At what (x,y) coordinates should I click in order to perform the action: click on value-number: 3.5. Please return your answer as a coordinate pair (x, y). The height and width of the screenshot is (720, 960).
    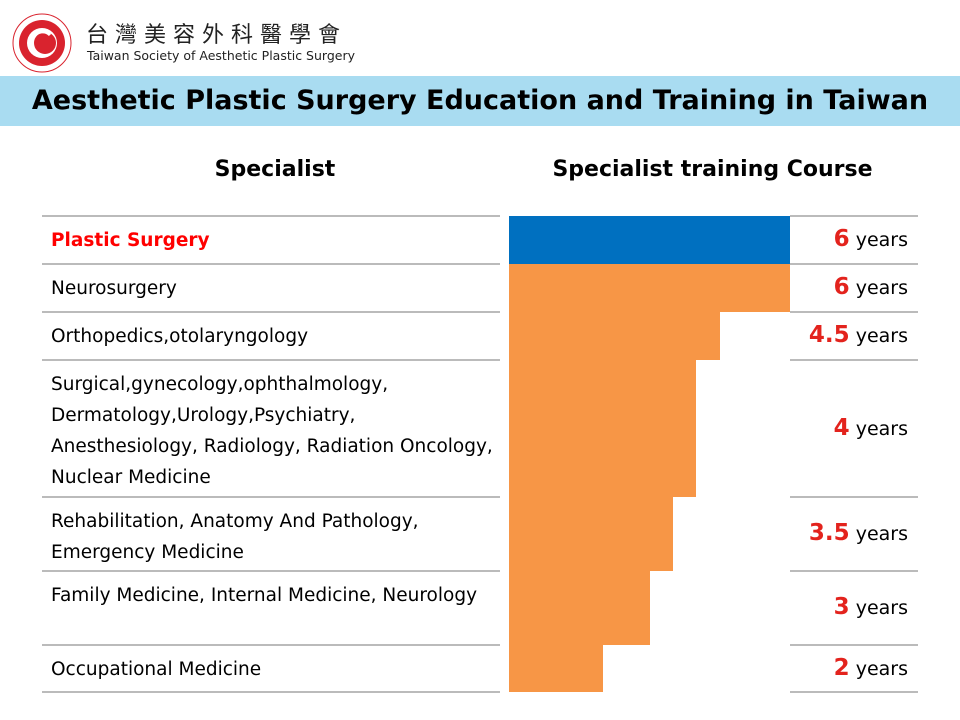
    Looking at the image, I should click on (829, 533).